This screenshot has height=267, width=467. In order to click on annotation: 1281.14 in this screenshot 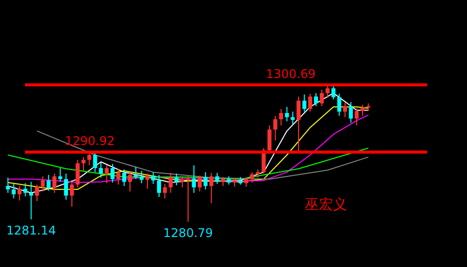, I will do `click(31, 230)`.